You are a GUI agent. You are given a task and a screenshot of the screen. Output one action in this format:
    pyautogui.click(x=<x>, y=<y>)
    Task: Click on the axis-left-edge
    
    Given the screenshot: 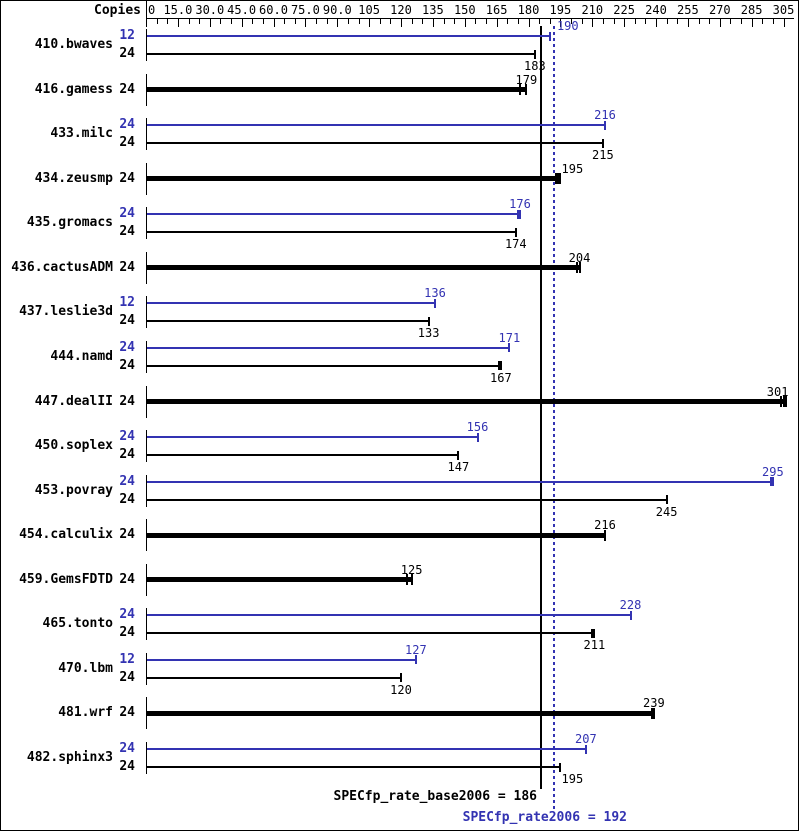 What is the action you would take?
    pyautogui.click(x=146, y=14)
    